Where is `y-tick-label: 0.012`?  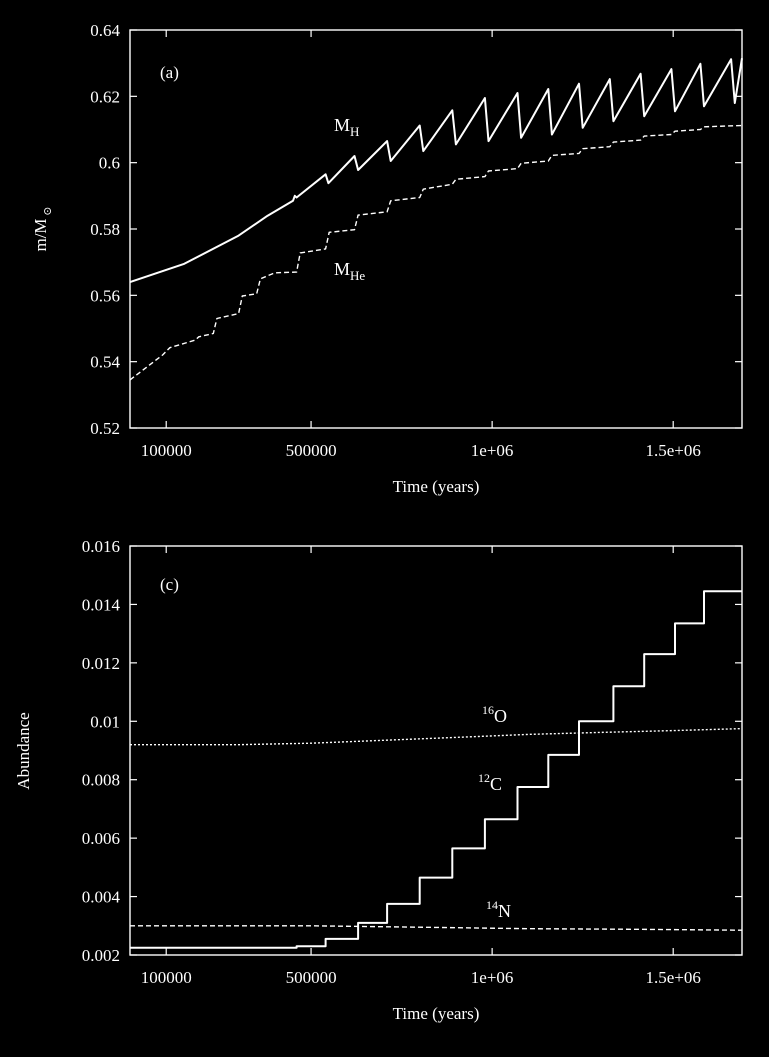 y-tick-label: 0.012 is located at coordinates (101, 663).